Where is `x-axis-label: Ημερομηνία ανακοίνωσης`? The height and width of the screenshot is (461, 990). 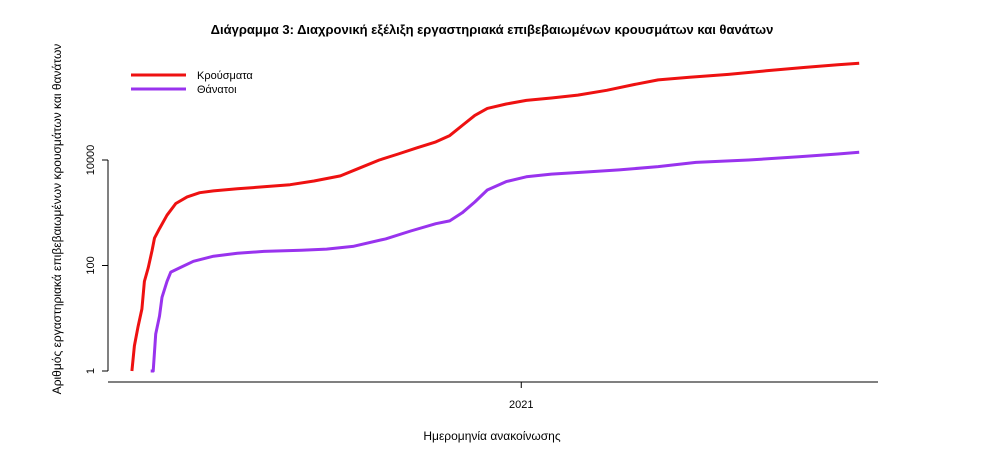 x-axis-label: Ημερομηνία ανακοίνωσης is located at coordinates (491, 436).